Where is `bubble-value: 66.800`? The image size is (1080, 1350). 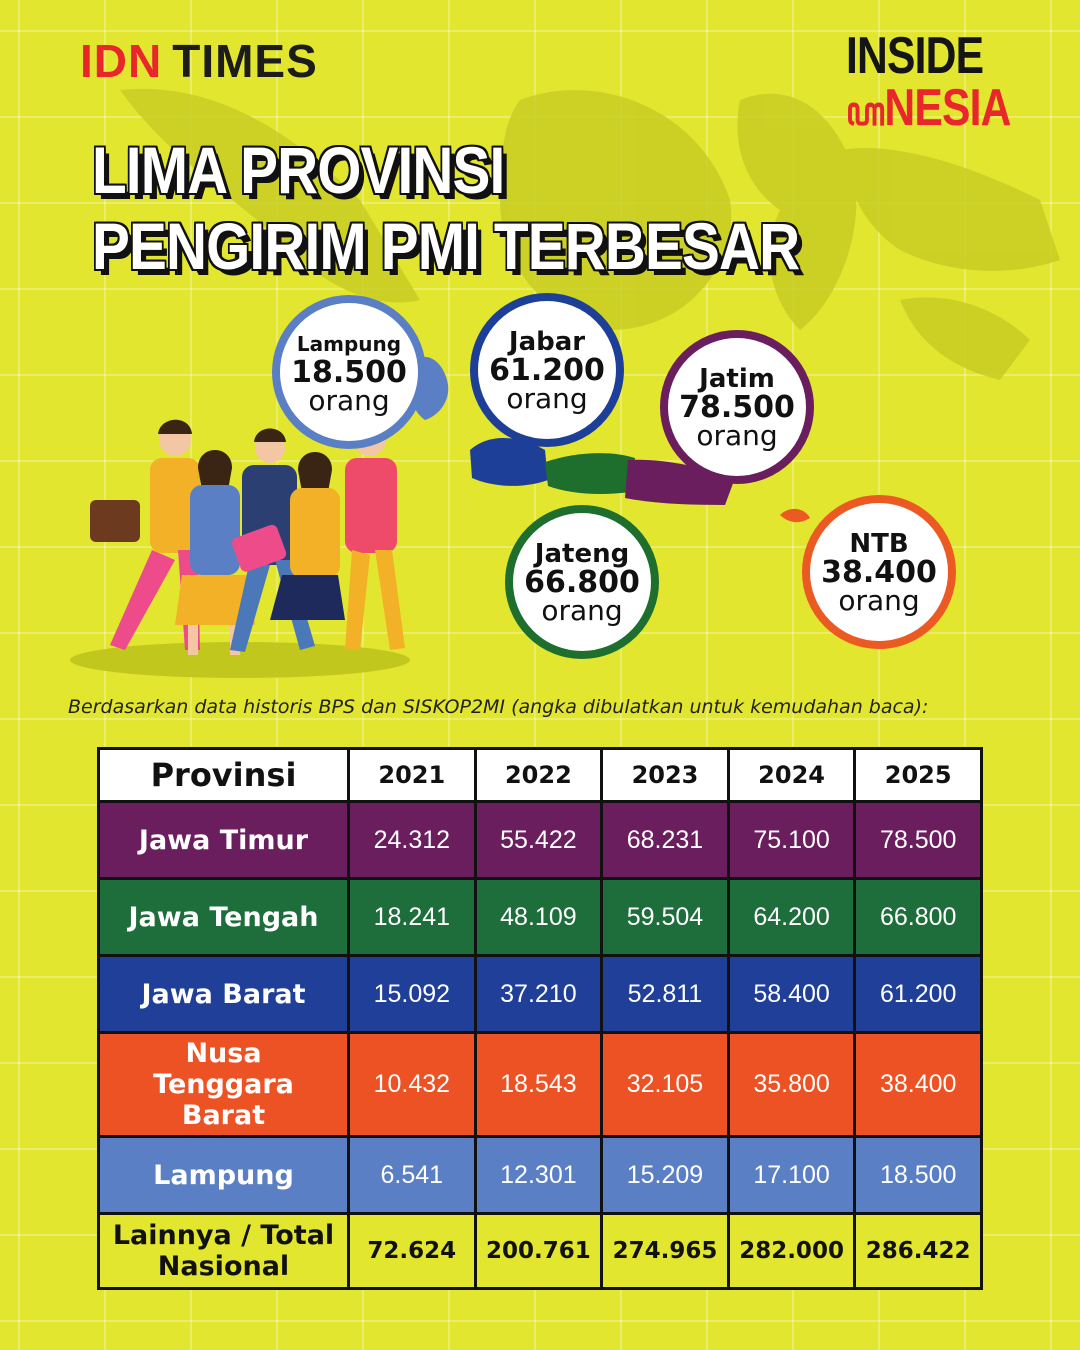
bubble-value: 66.800 is located at coordinates (582, 582).